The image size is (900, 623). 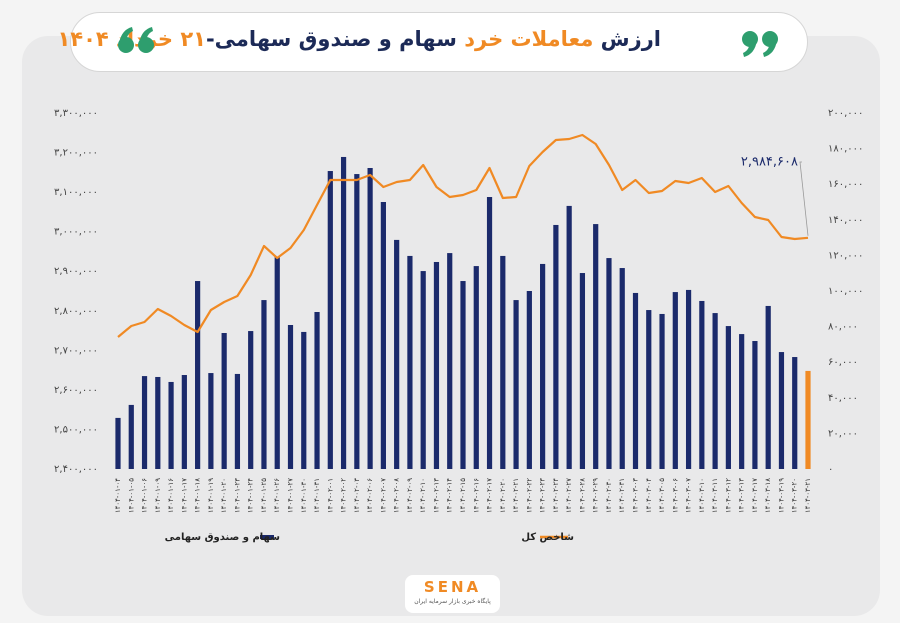 I want to click on x-tick-label: ۱۴۰۴-۰۱-۰۶, so click(x=145, y=495).